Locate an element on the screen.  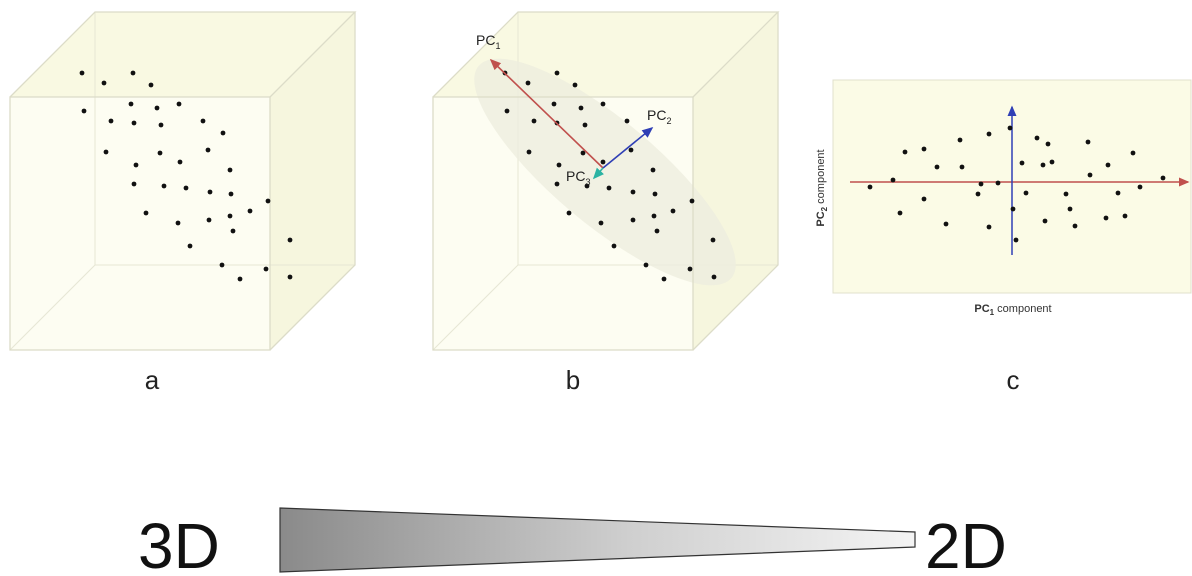
pc2-arrow is located at coordinates (628, 147).